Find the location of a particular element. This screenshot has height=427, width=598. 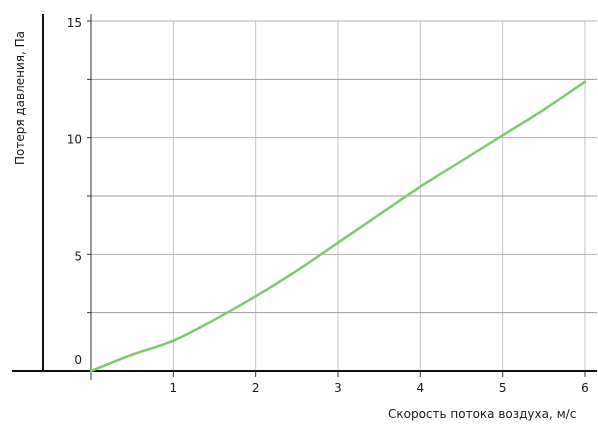

x-tick-label: 5 is located at coordinates (503, 388).